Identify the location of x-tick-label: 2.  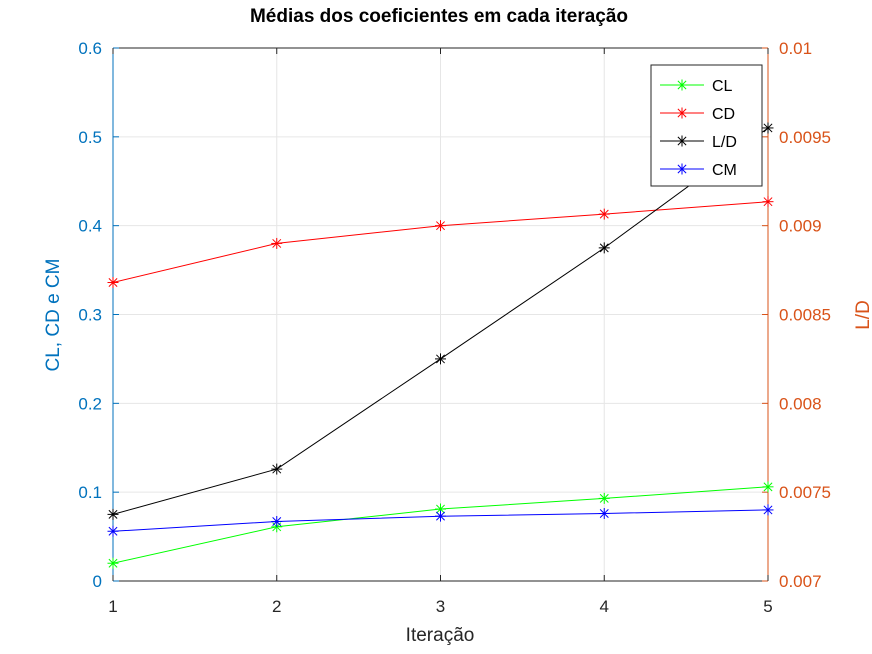
(276, 606).